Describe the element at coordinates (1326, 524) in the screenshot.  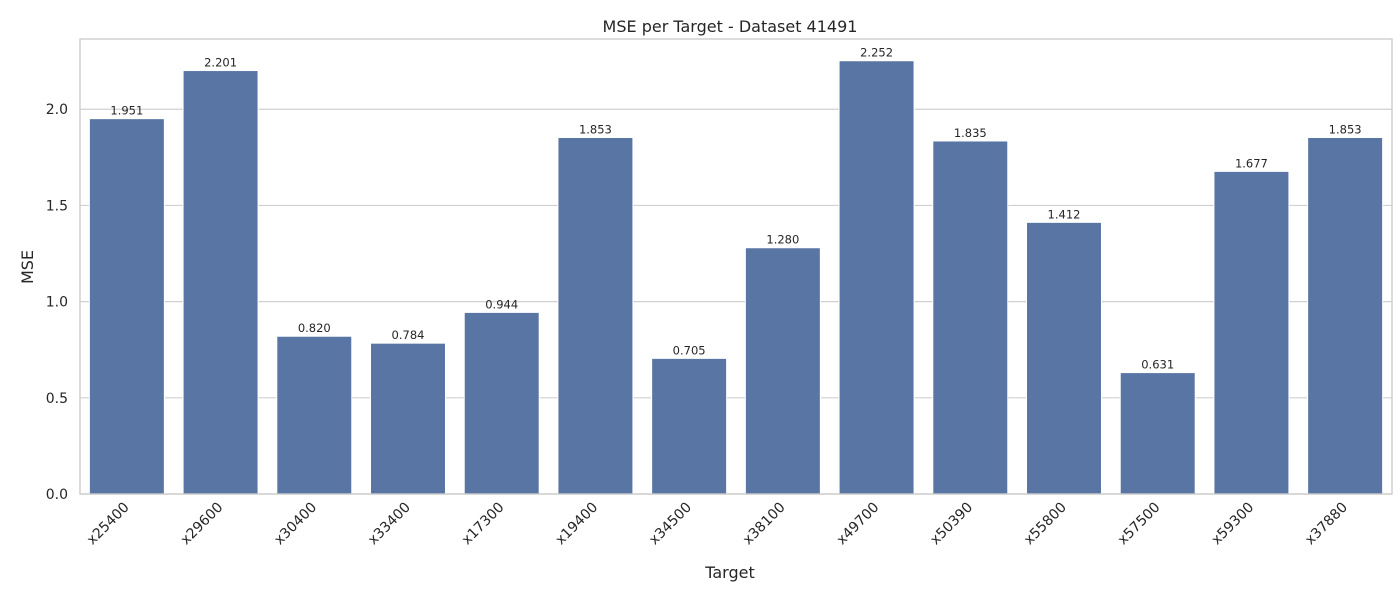
I see `x-tick-label: x37880` at that location.